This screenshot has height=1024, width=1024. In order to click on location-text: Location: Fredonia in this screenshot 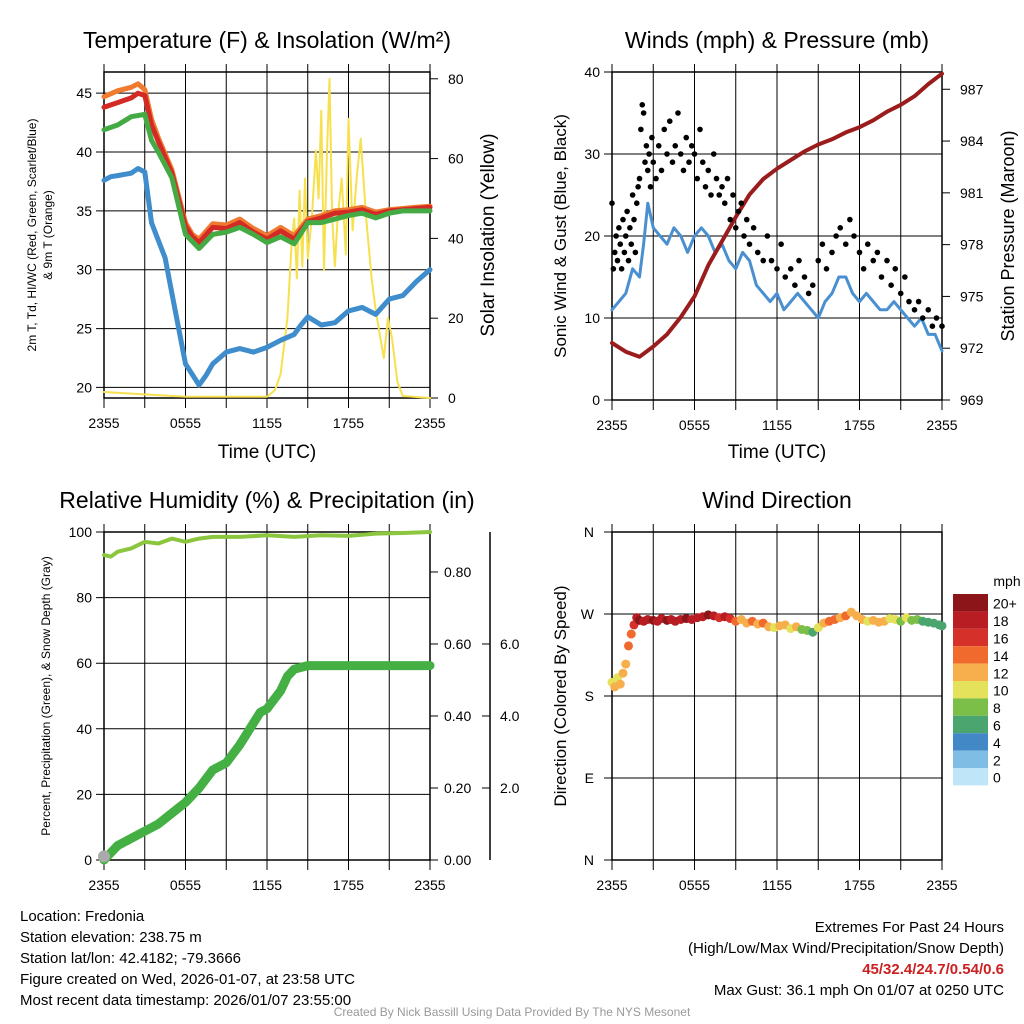, I will do `click(82, 916)`.